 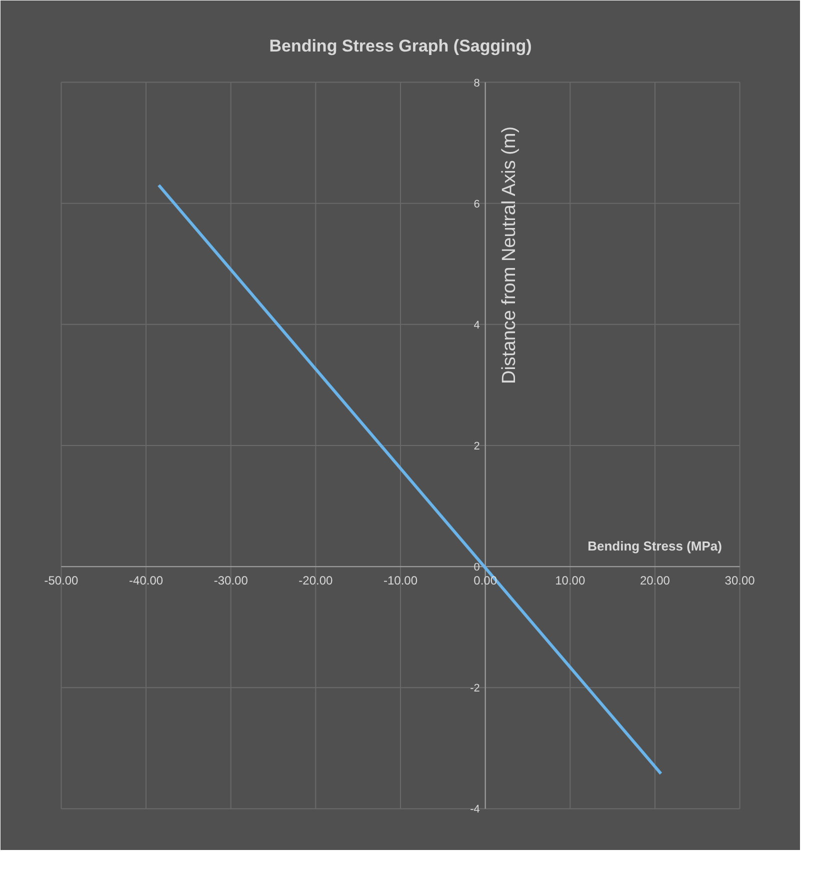 What do you see at coordinates (477, 446) in the screenshot?
I see `y-tick-label: 2` at bounding box center [477, 446].